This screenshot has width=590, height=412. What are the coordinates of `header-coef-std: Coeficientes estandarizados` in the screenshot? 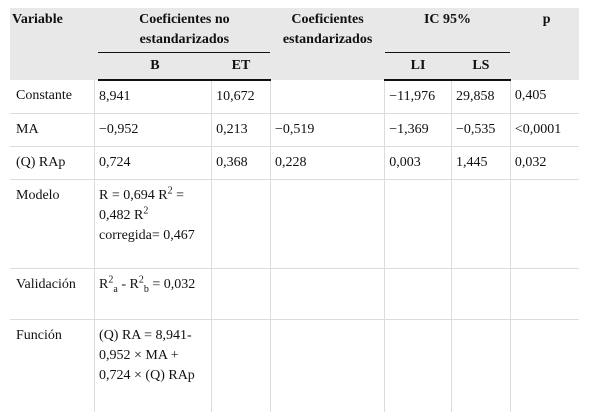 It's located at (327, 44).